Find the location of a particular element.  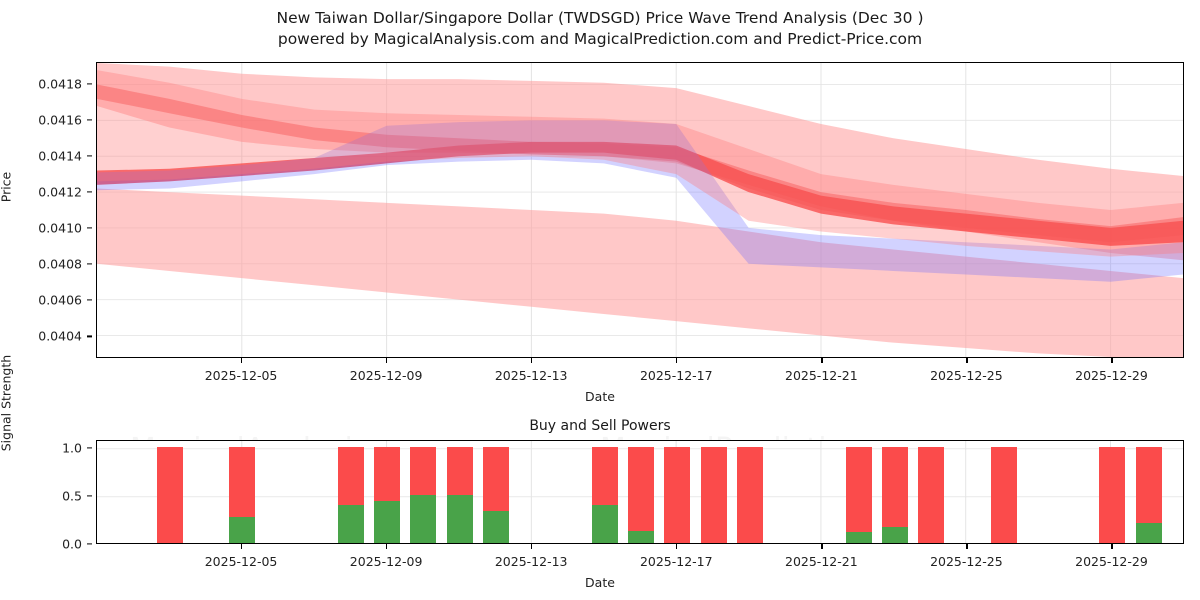

lower-y-tick-label: 0.5 is located at coordinates (72, 496).